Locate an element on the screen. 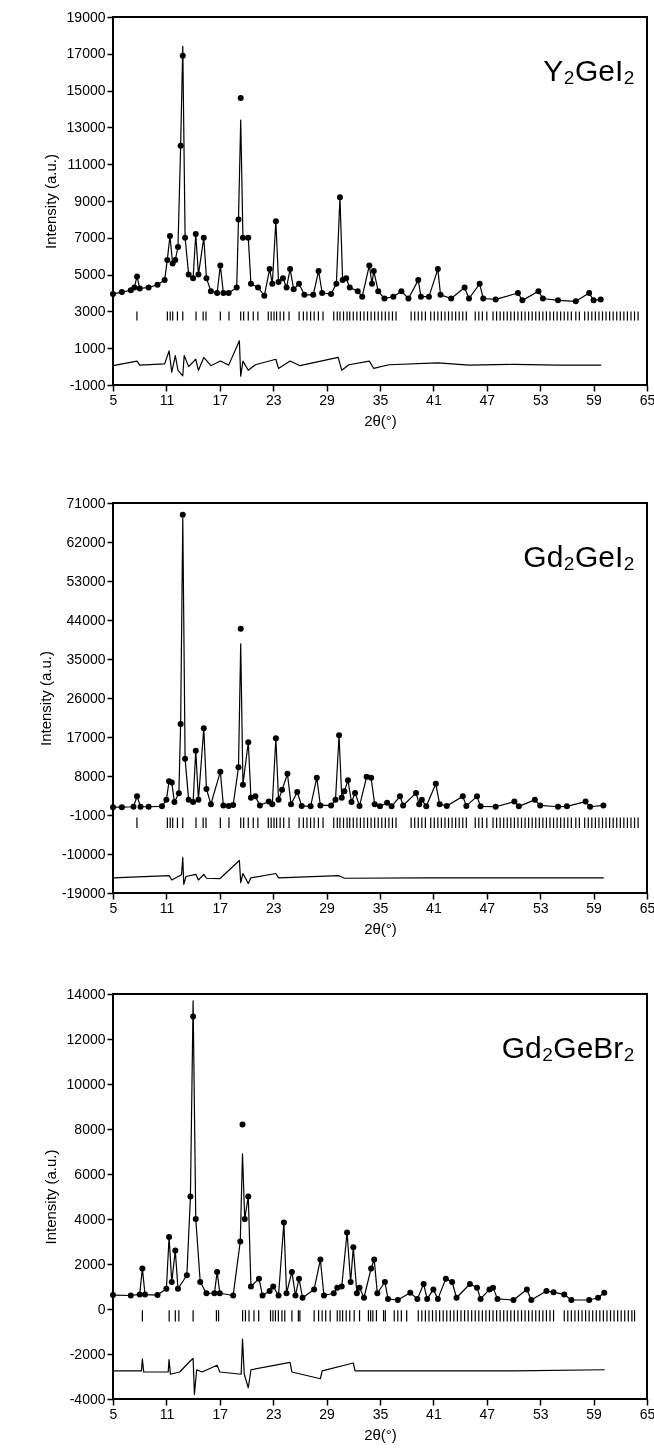 This screenshot has width=654, height=1450. y-tick-label: 5000 is located at coordinates (90, 274).